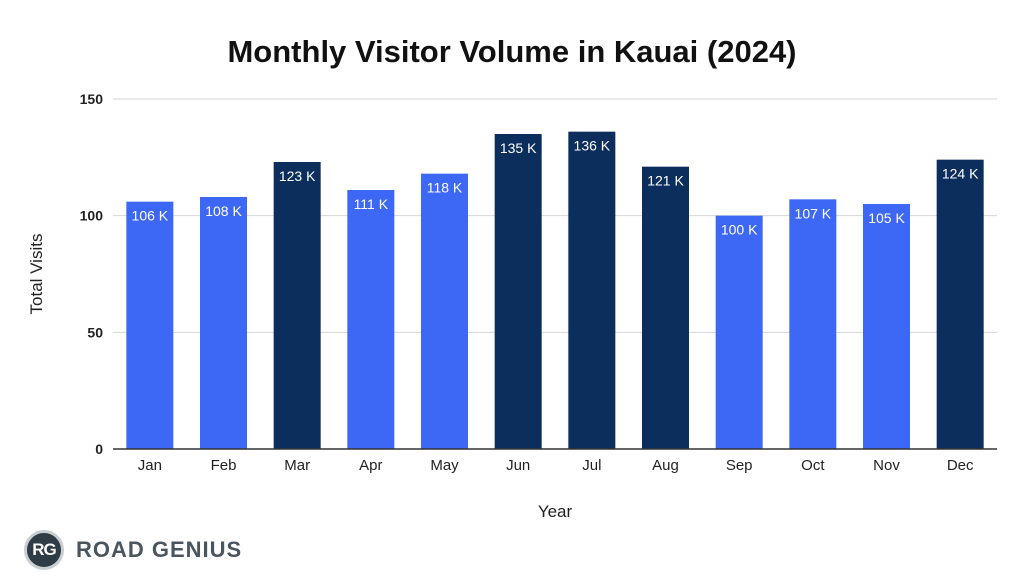 The image size is (1024, 582). Describe the element at coordinates (592, 146) in the screenshot. I see `data-label: 136 K` at that location.